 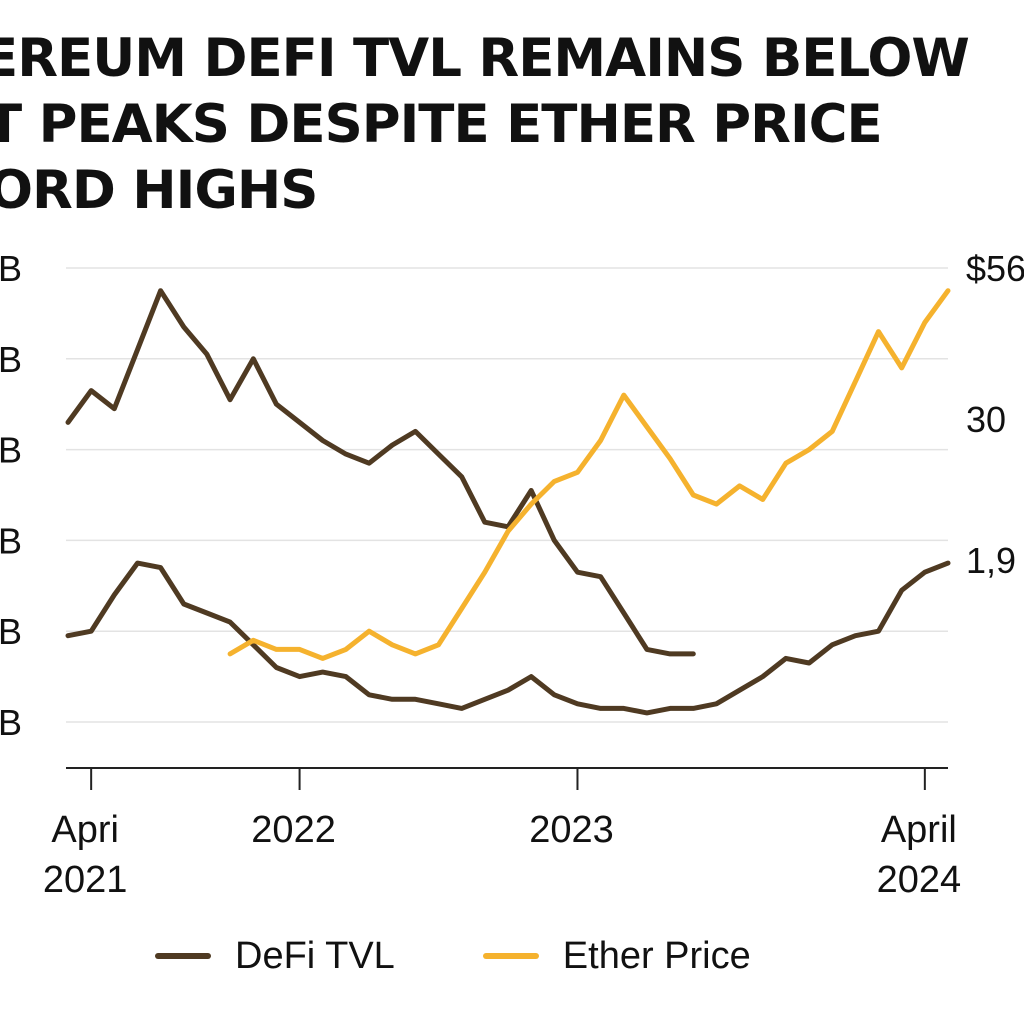 I want to click on legend: DeFi TVL Ether Price, so click(x=497, y=956).